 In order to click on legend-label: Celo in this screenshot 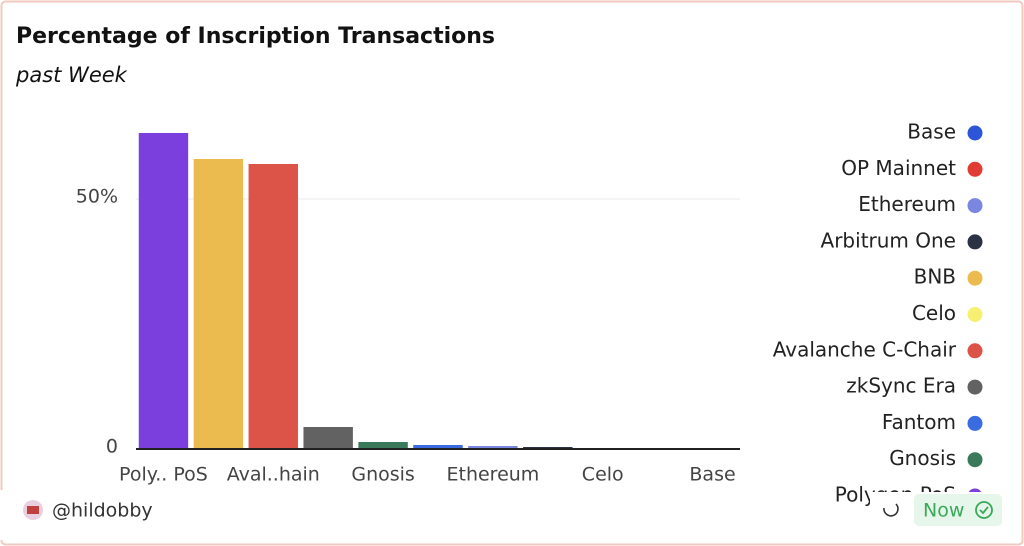, I will do `click(934, 313)`.